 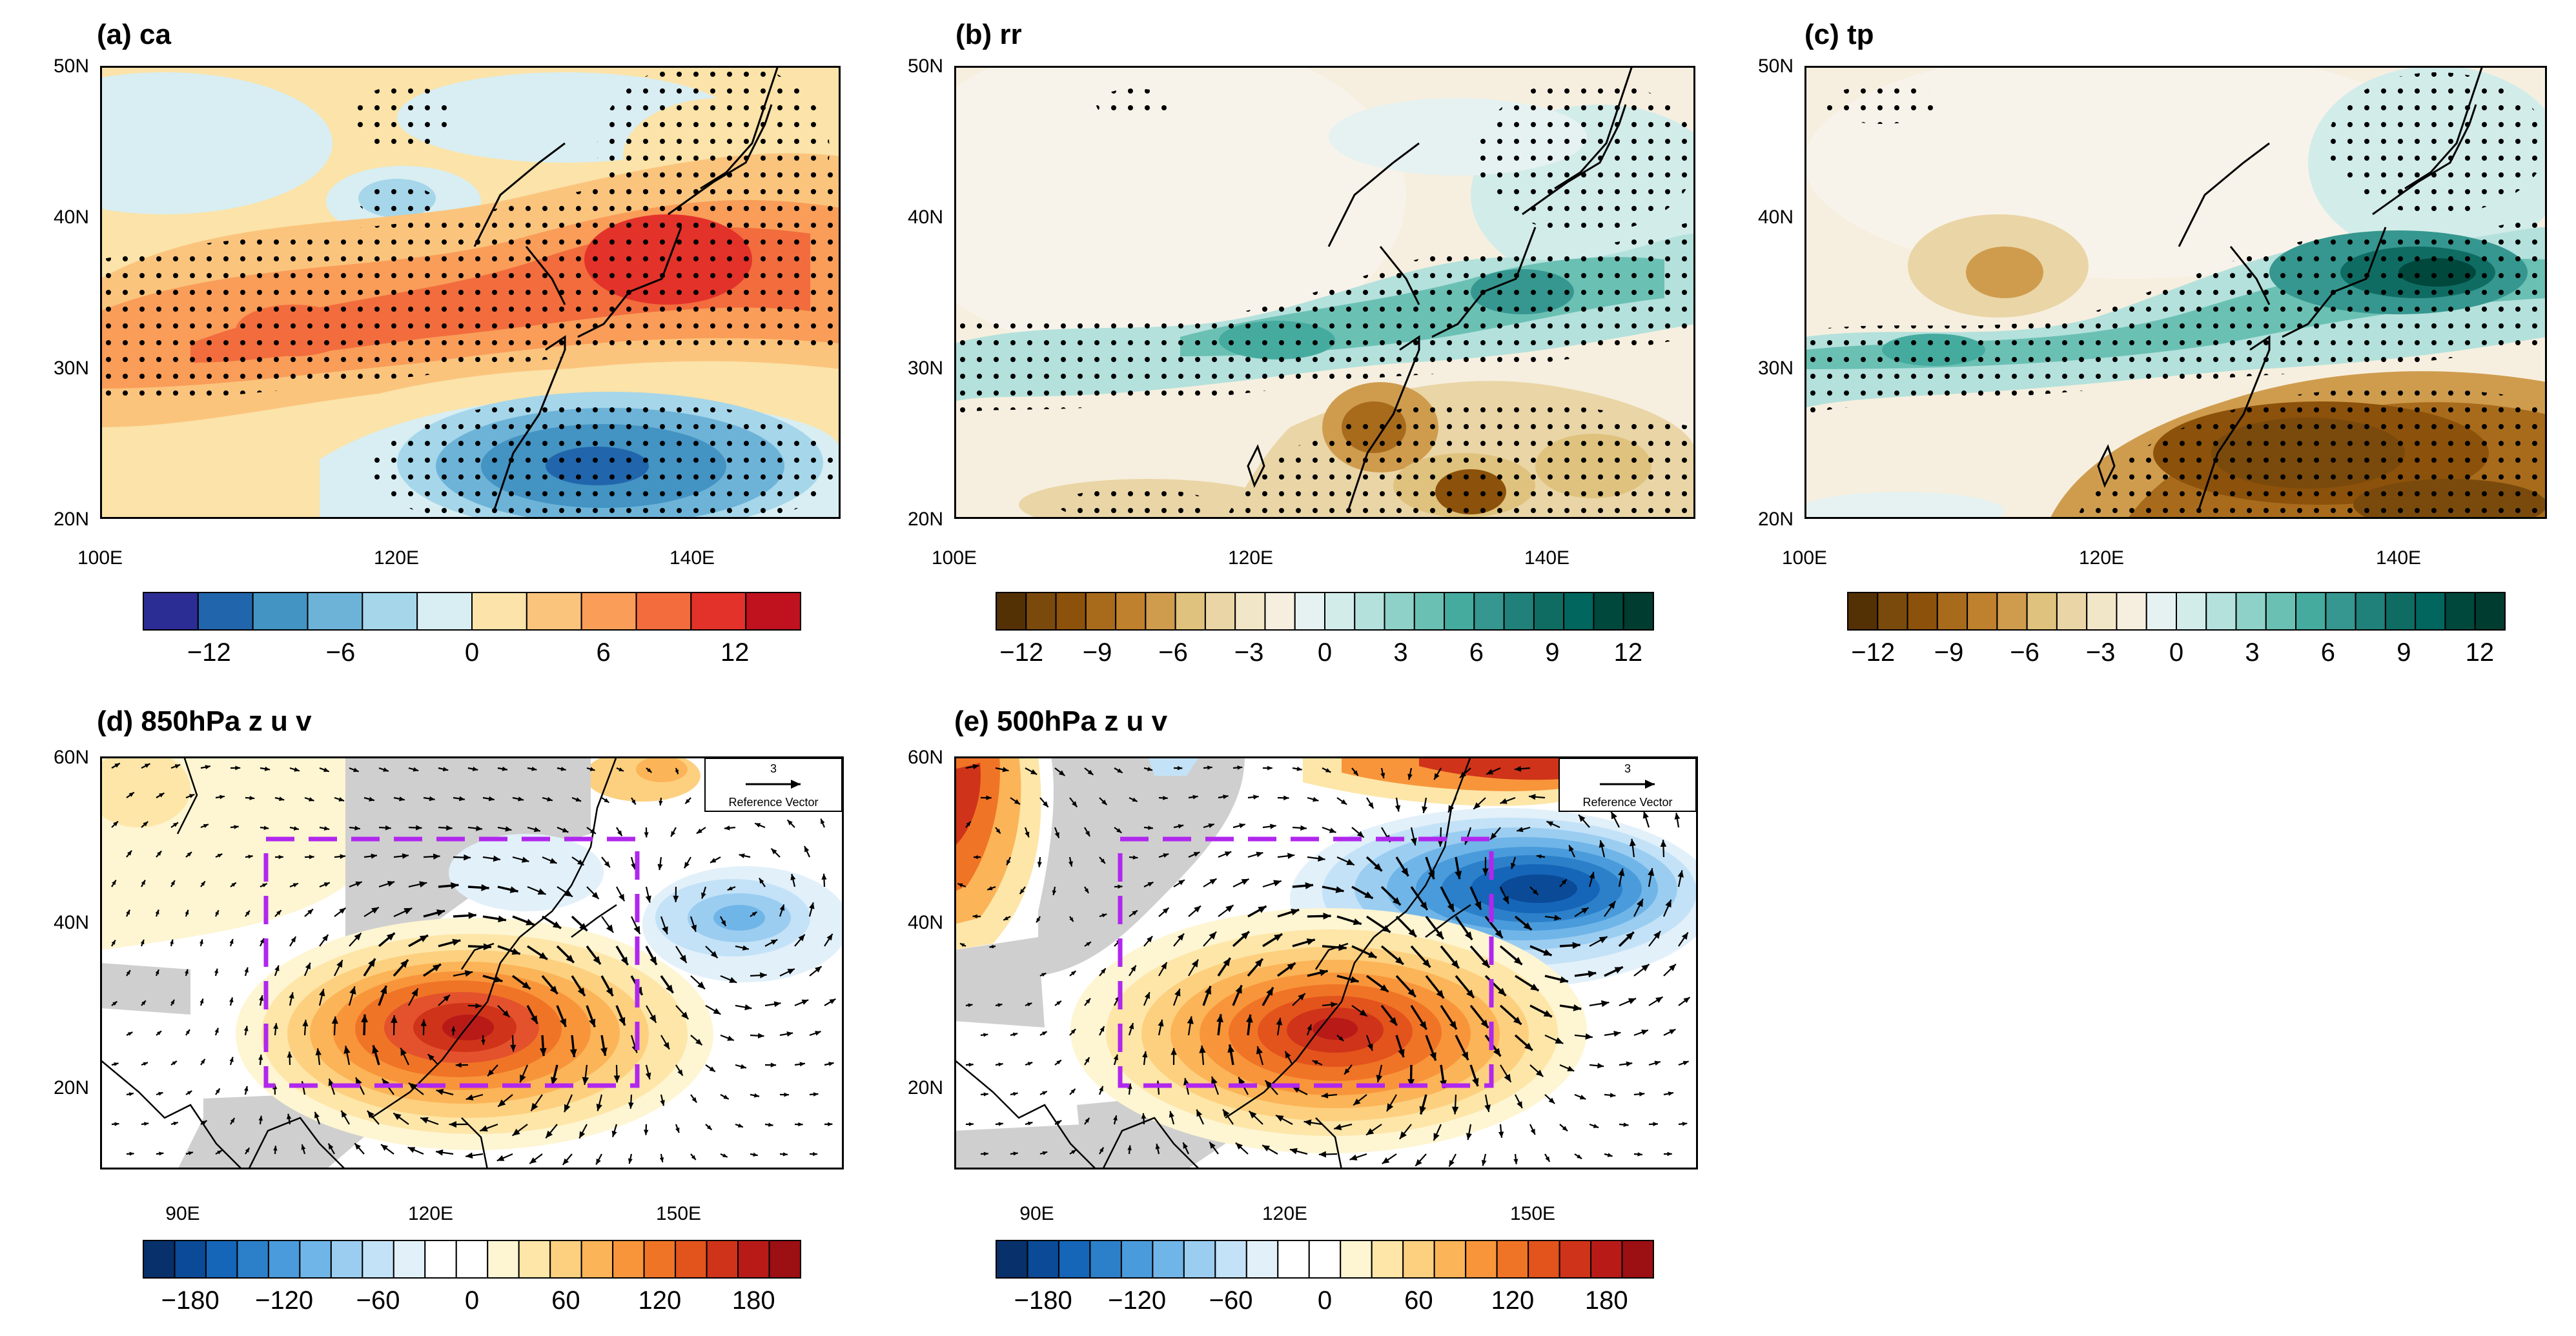 I want to click on panel-a-y-ticks: 50N 40N 30N 20N, so click(x=71, y=293).